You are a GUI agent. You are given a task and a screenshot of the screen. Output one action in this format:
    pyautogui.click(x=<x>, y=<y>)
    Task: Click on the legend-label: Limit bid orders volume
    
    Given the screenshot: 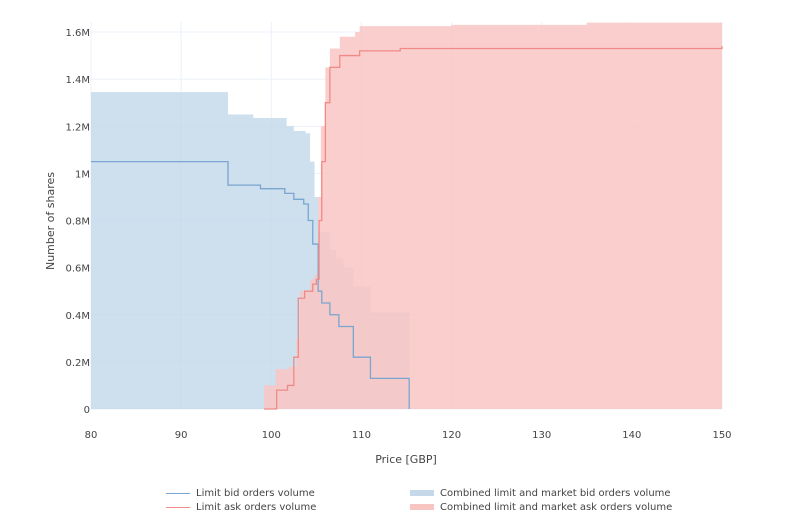 What is the action you would take?
    pyautogui.click(x=255, y=493)
    